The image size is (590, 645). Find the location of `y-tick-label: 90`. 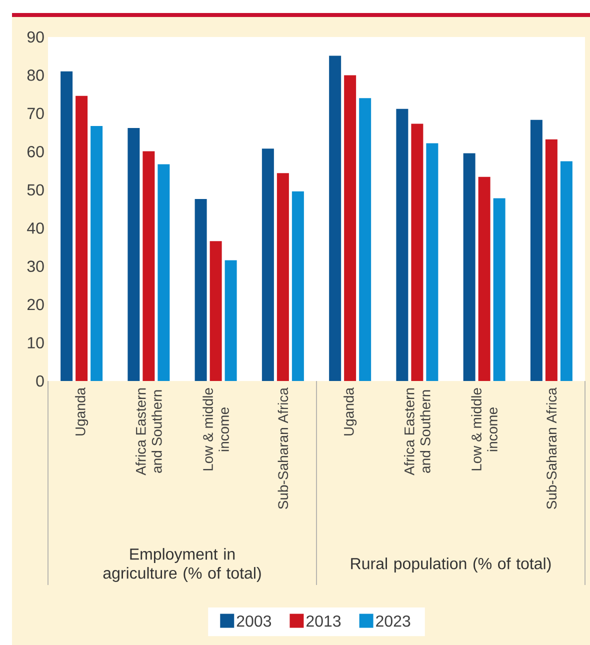

y-tick-label: 90 is located at coordinates (35, 37).